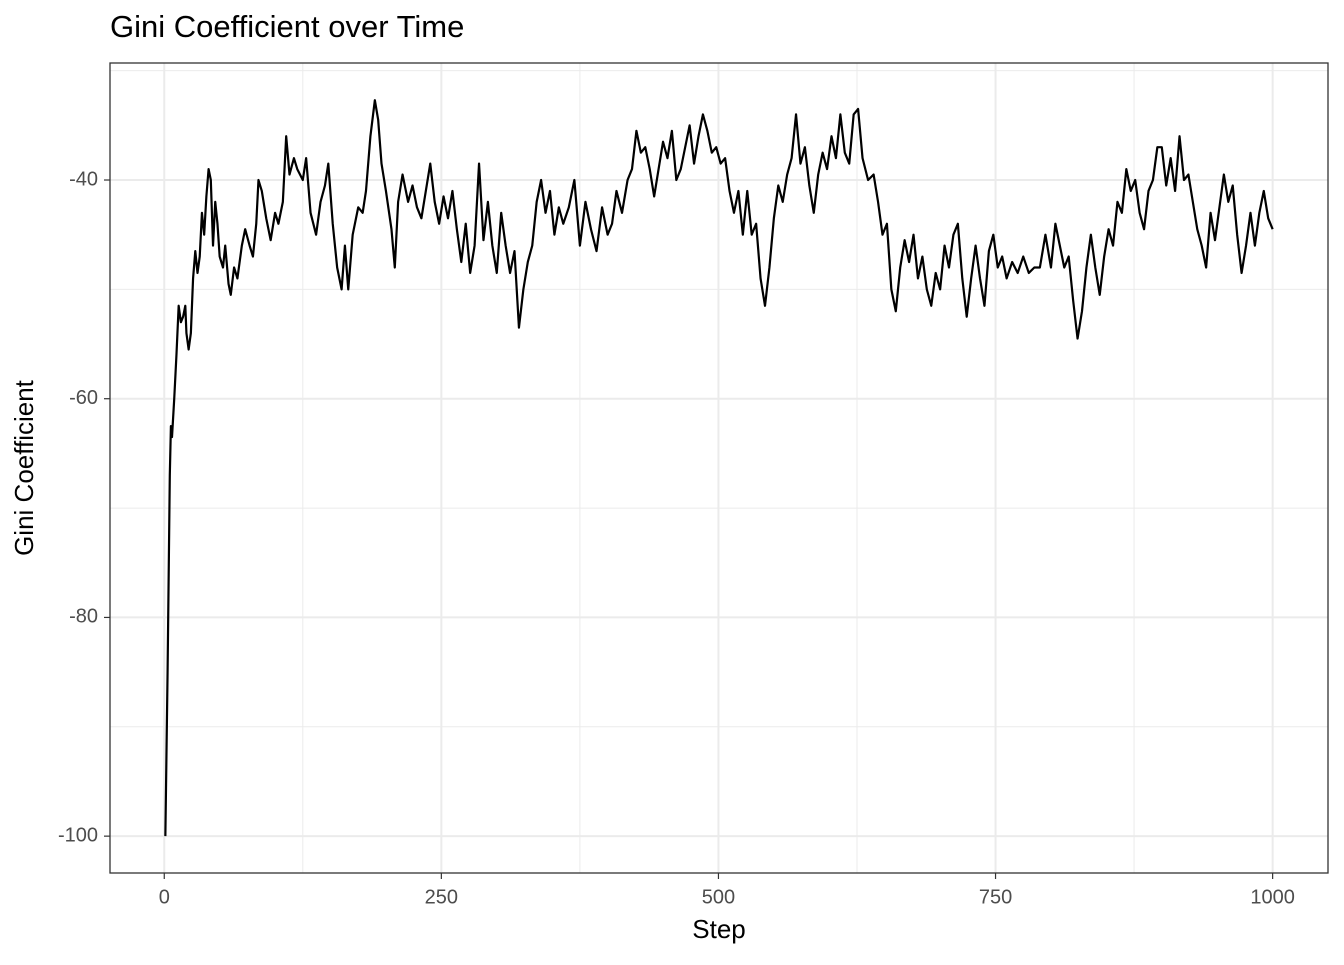 Image resolution: width=1344 pixels, height=965 pixels. Describe the element at coordinates (718, 897) in the screenshot. I see `x-tick-label: 500` at that location.